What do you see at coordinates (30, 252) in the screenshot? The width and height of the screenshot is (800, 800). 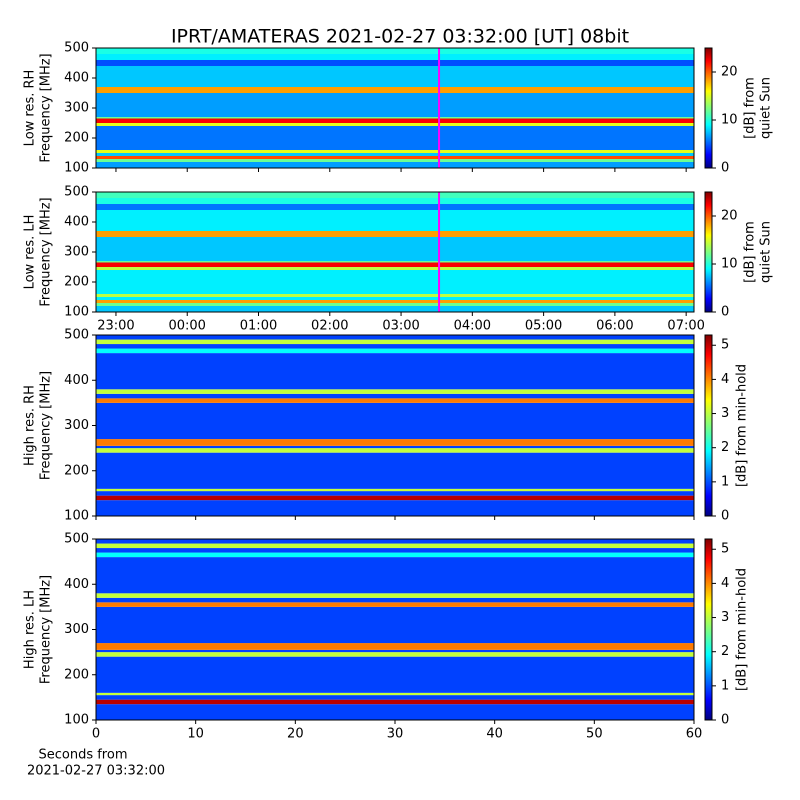 I see `y-axis-label: Low res. LH` at bounding box center [30, 252].